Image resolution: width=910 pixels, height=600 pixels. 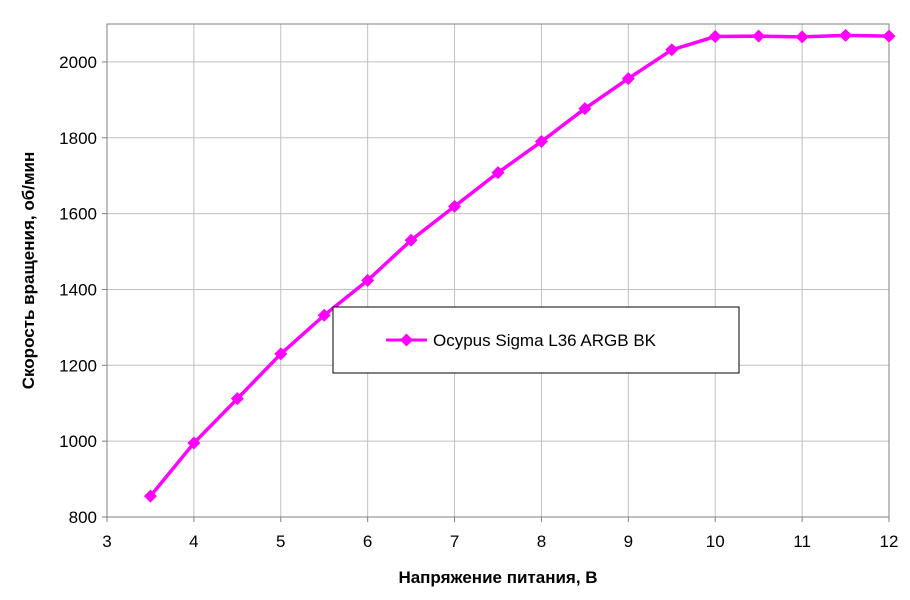 I want to click on legend-label: Ocypus Sigma L36 ARGB BK, so click(x=545, y=340).